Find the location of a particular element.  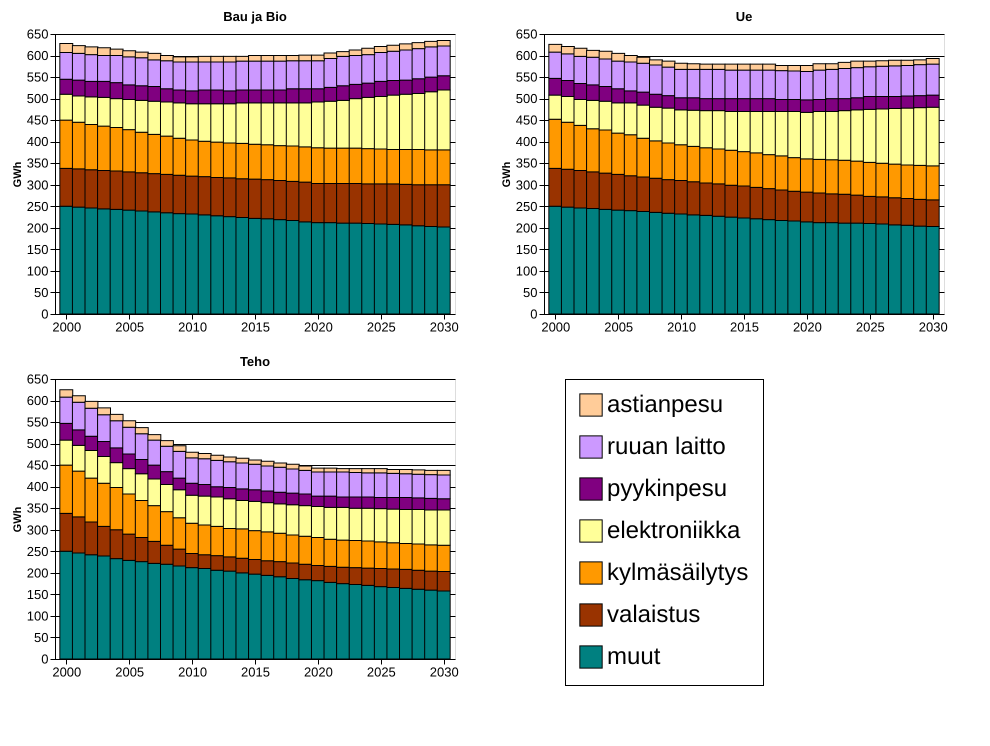

legend-label: pyykinpesu is located at coordinates (667, 488).